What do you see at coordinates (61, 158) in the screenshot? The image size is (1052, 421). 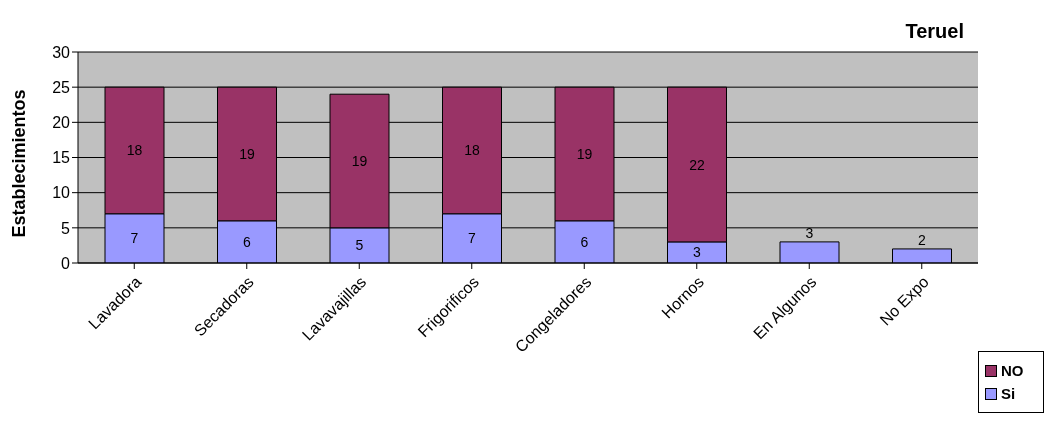 I see `y-tick-label: 15` at bounding box center [61, 158].